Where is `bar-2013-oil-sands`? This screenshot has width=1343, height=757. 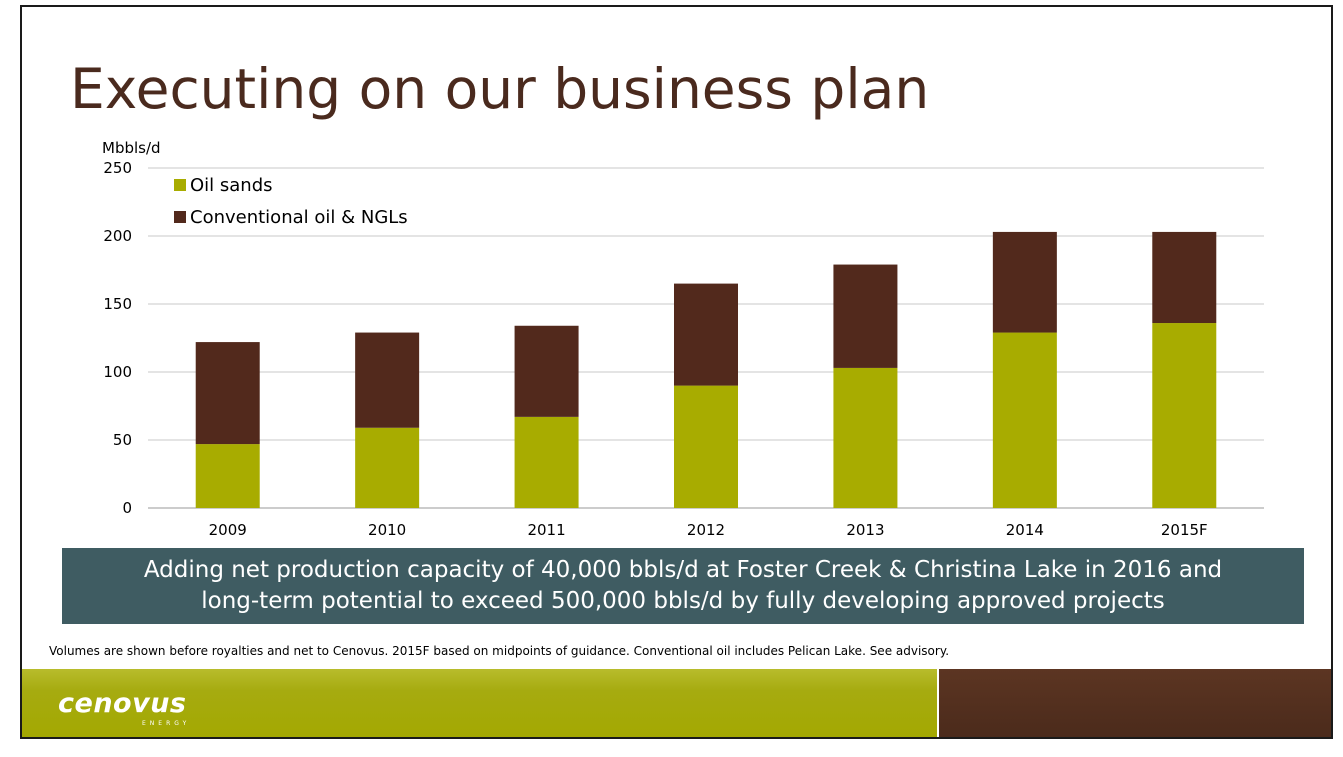 bar-2013-oil-sands is located at coordinates (865, 437).